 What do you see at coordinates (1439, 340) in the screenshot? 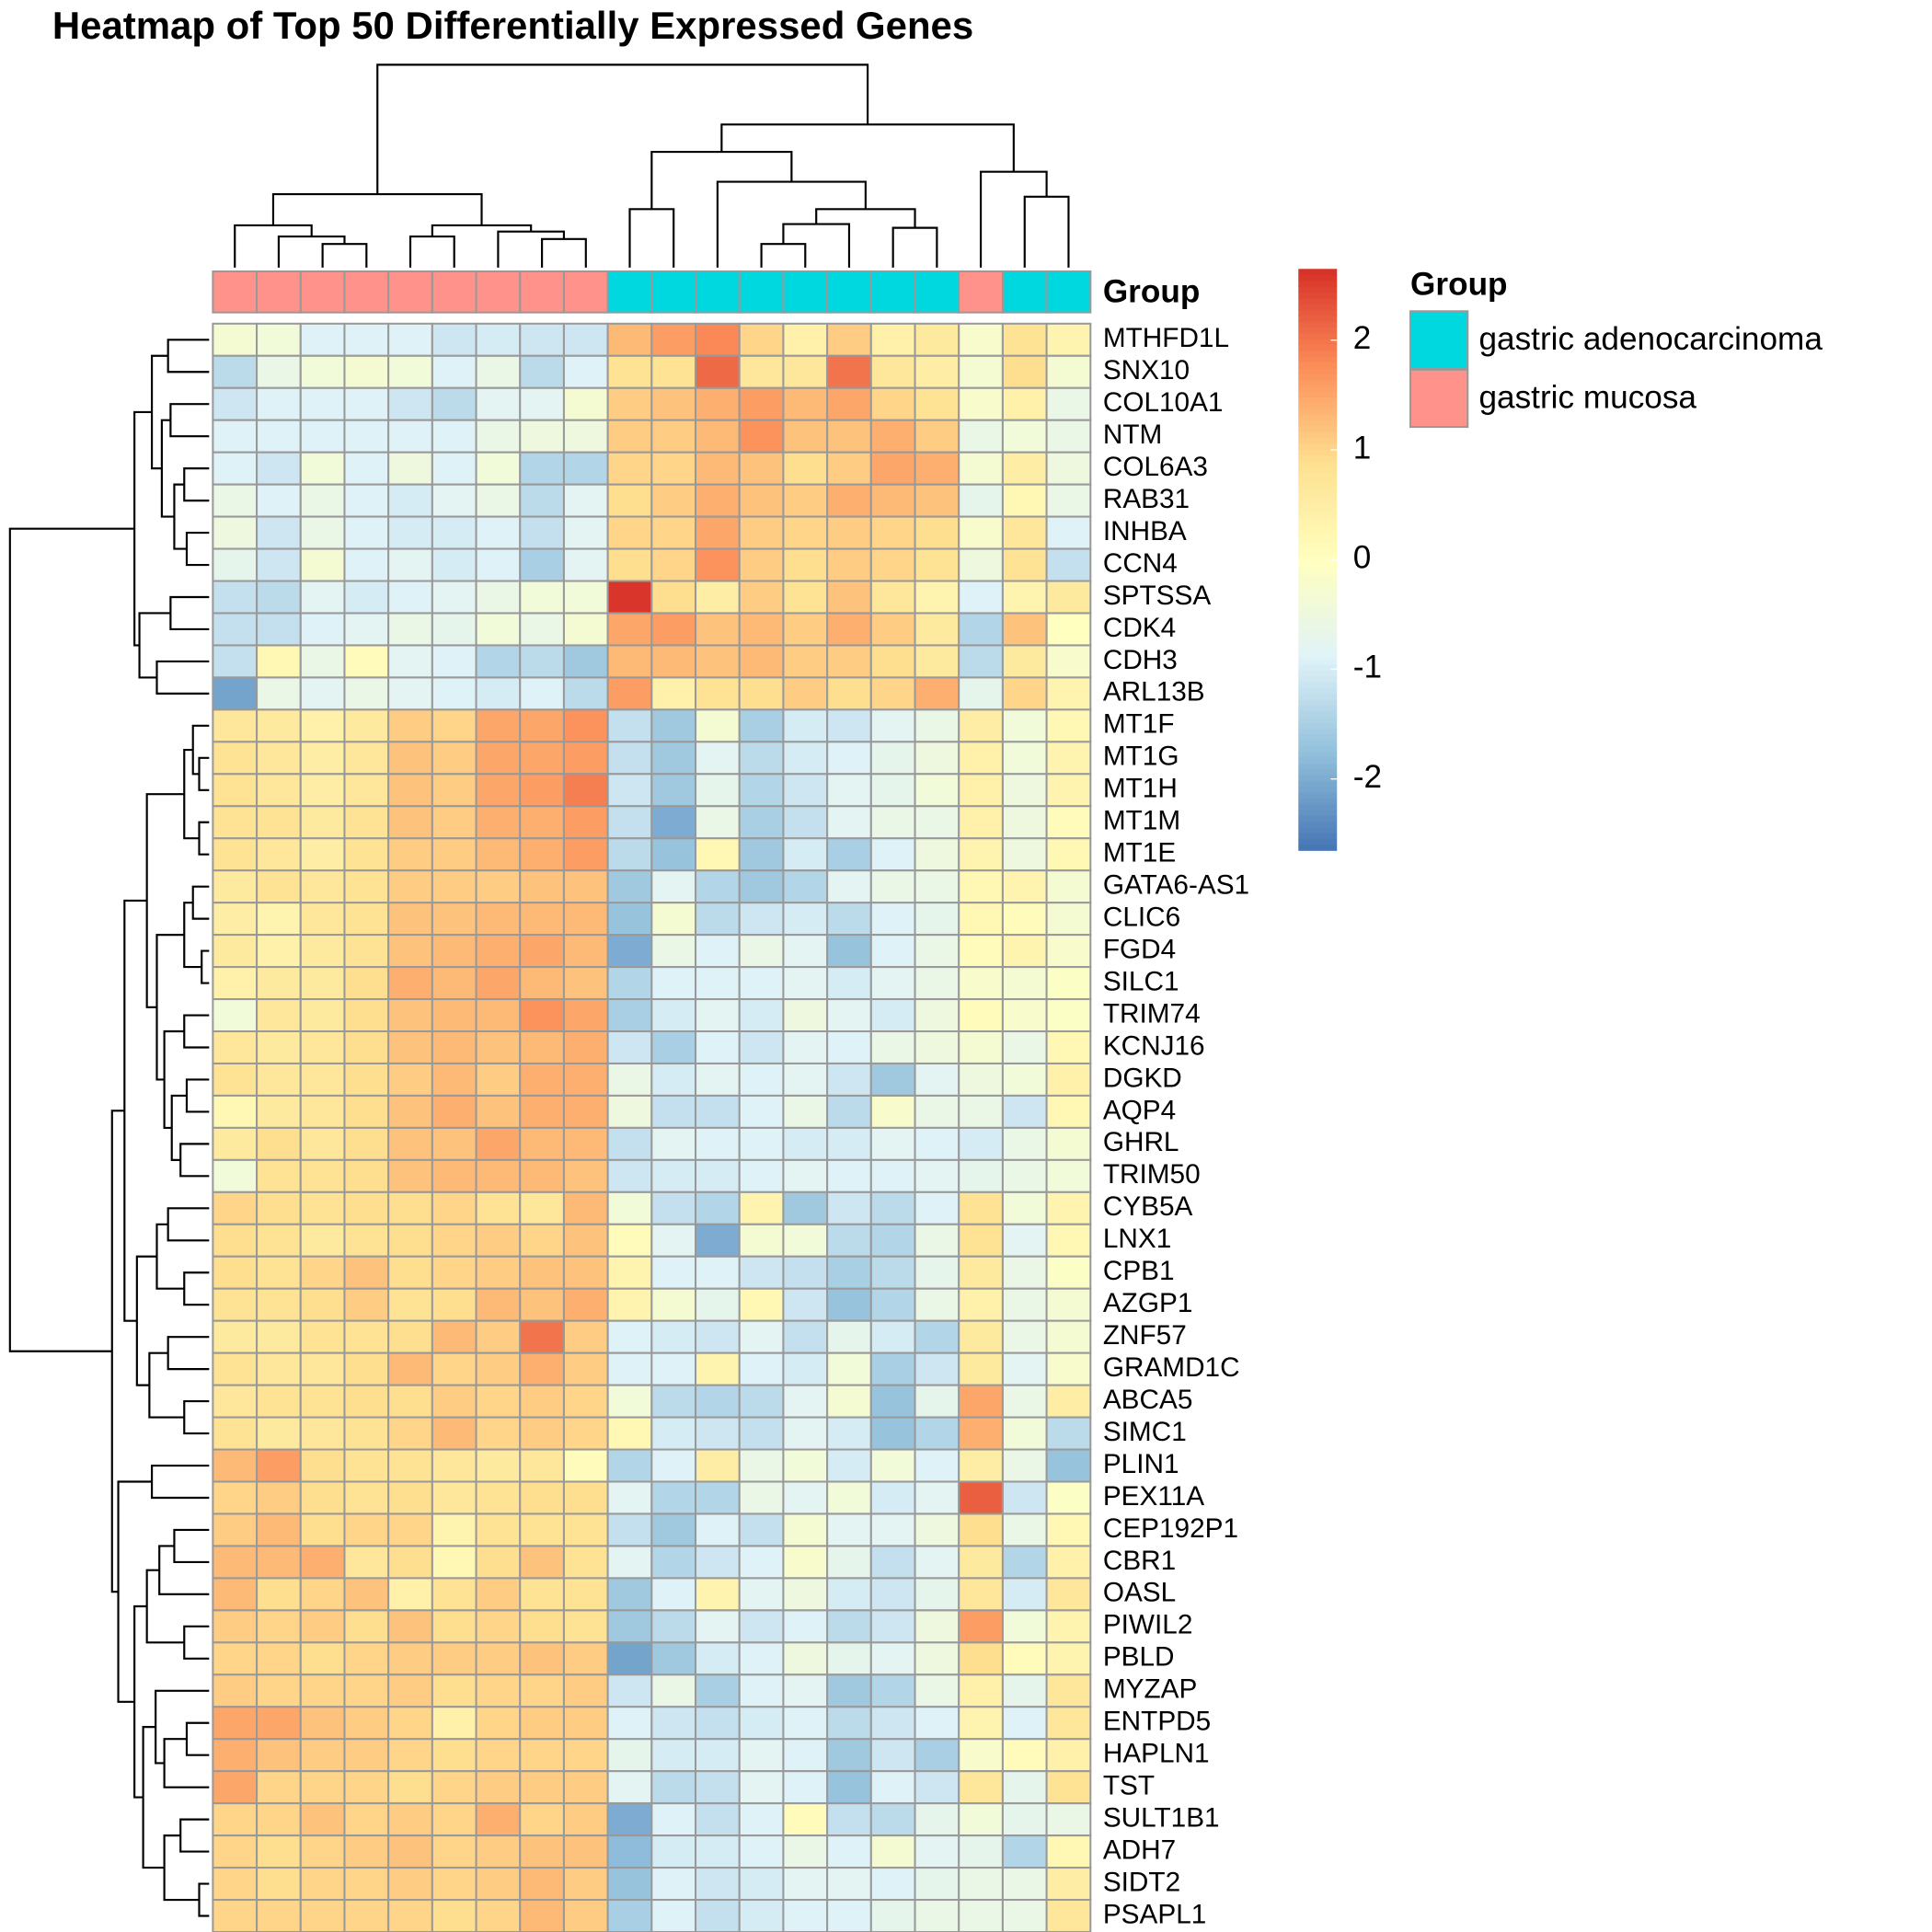
I see `legend-swatch` at bounding box center [1439, 340].